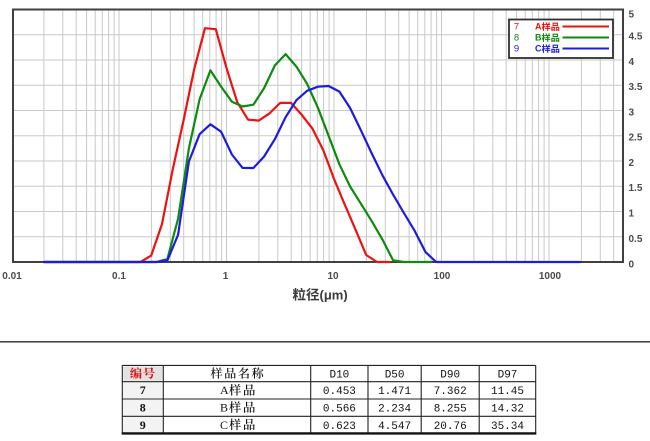  Describe the element at coordinates (334, 295) in the screenshot. I see `svg-text: (μm)` at that location.